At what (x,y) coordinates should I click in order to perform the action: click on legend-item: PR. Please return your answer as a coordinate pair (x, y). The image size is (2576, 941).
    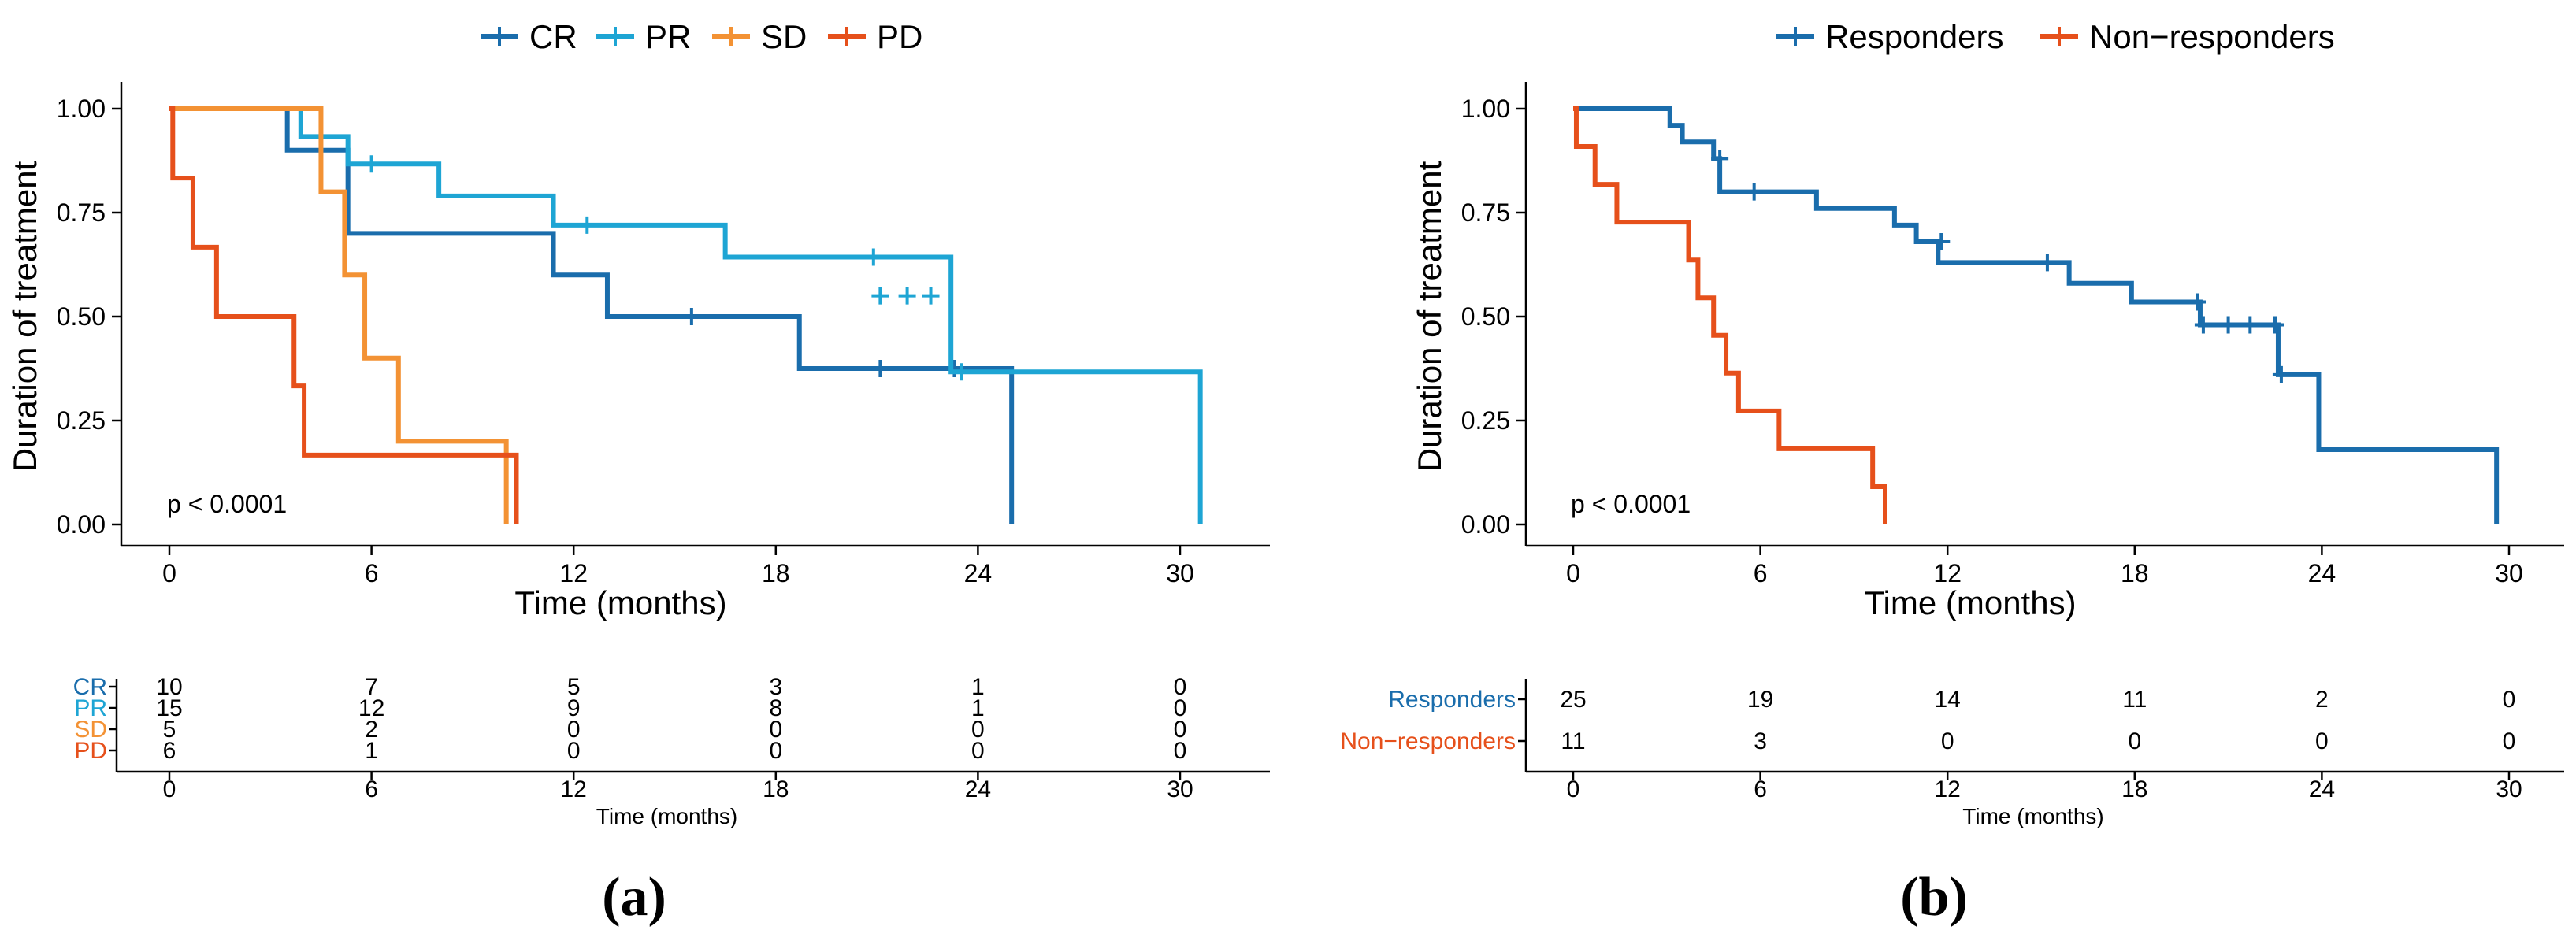
    Looking at the image, I should click on (643, 36).